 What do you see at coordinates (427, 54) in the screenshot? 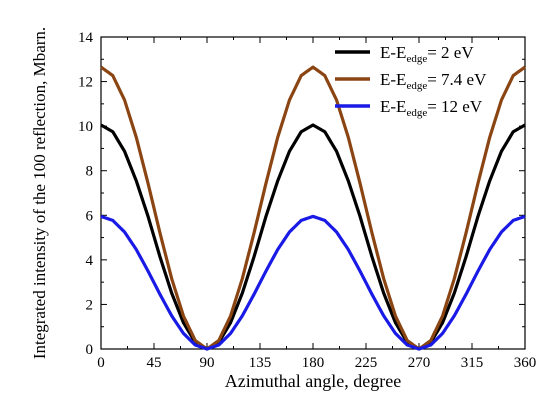
I see `legend-label-1: E-Eedge= 2 eV` at bounding box center [427, 54].